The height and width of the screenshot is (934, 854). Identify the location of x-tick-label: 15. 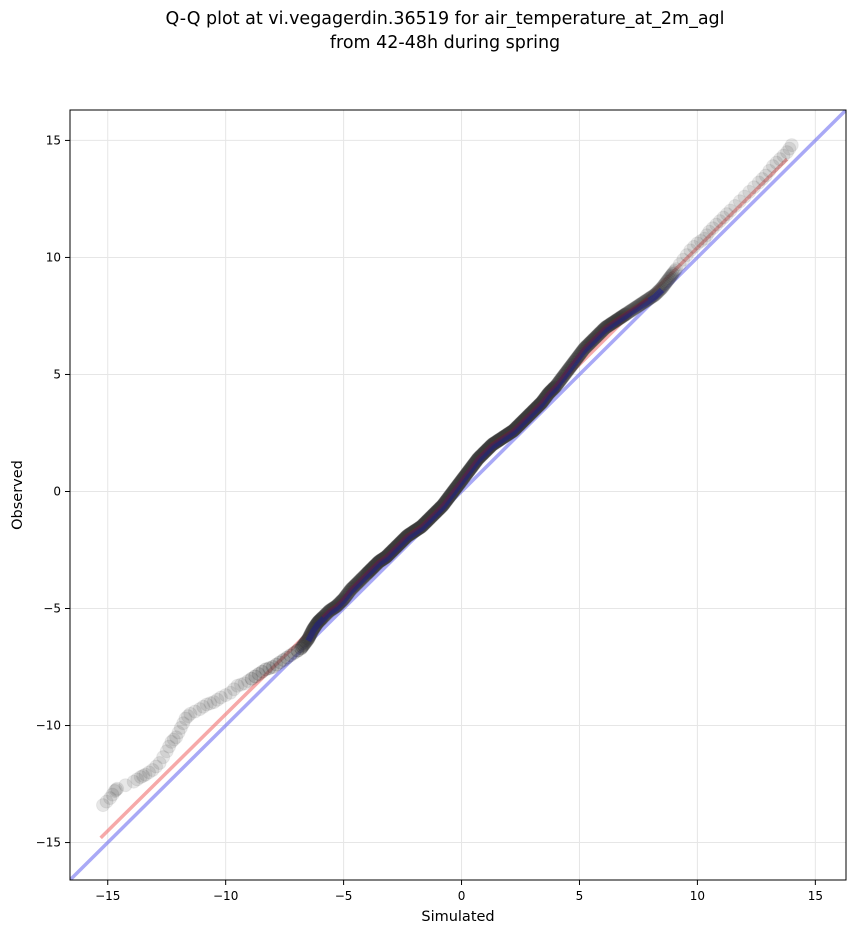
(815, 896).